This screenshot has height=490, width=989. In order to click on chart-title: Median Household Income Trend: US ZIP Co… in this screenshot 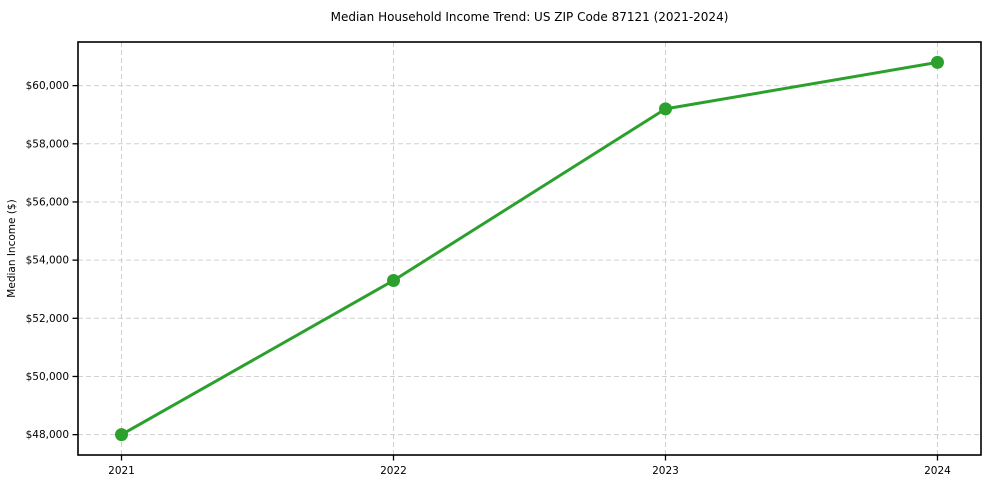, I will do `click(530, 17)`.